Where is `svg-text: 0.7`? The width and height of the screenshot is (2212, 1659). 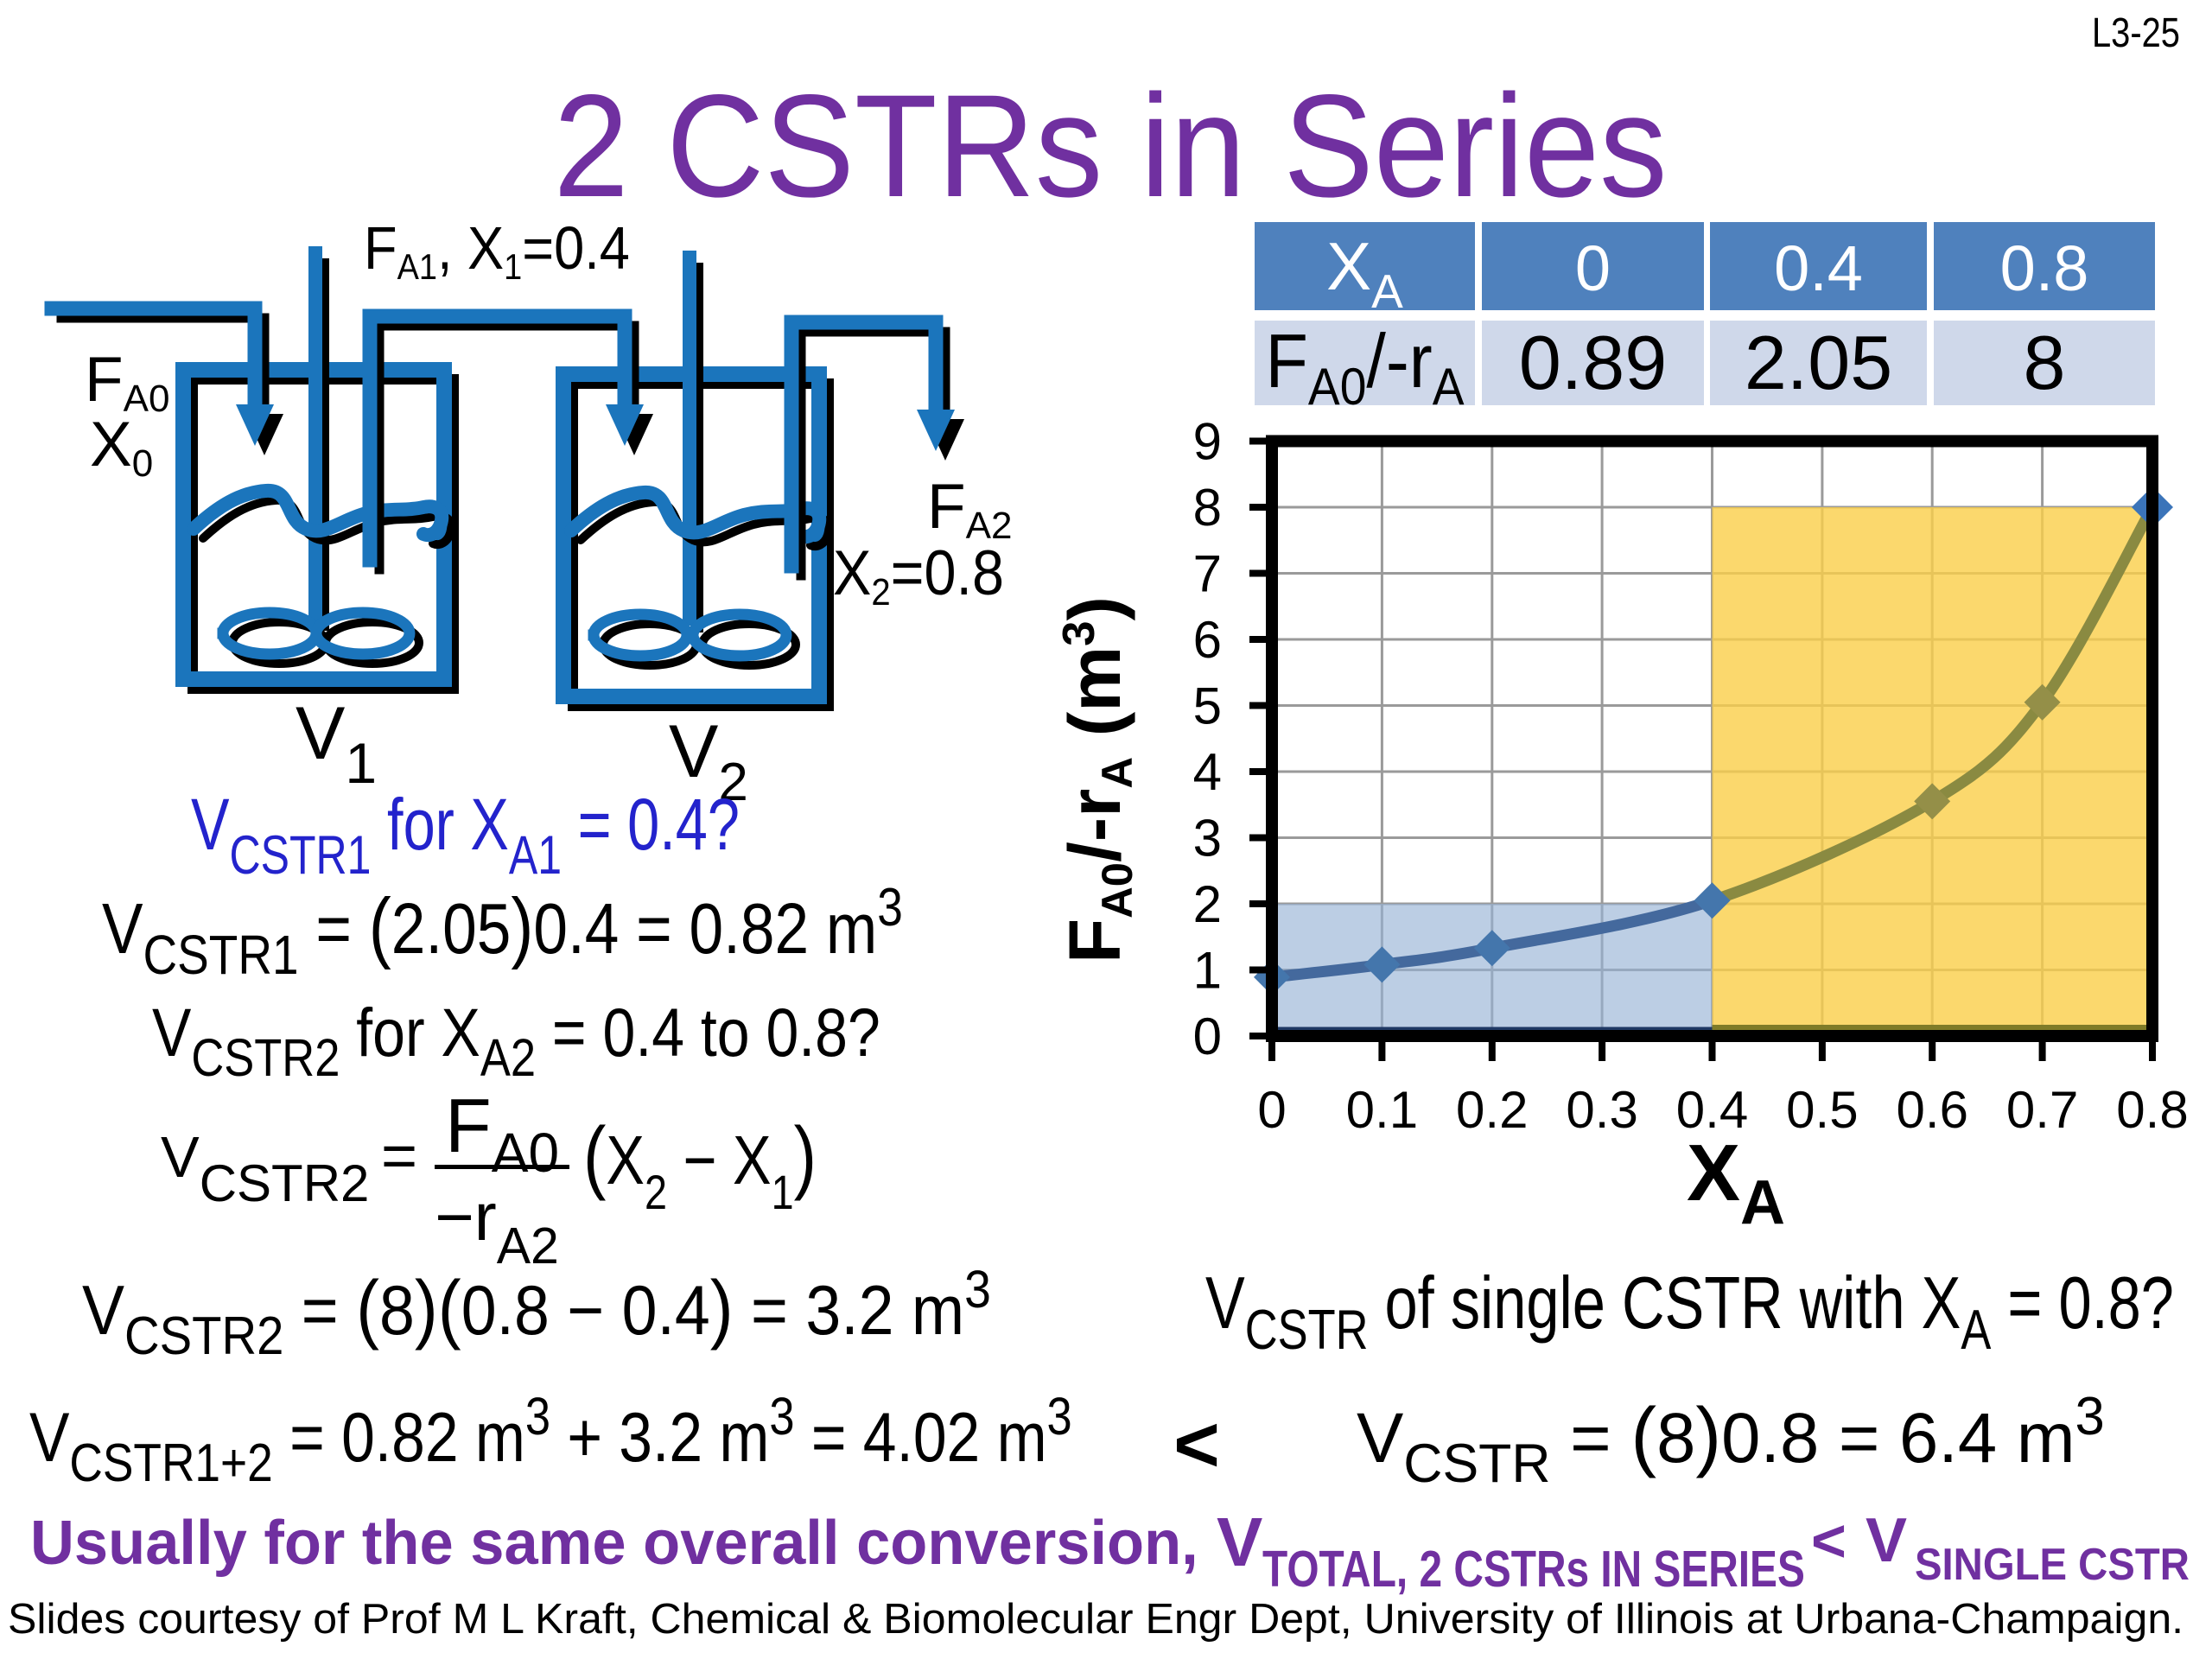
svg-text: 0.7 is located at coordinates (2042, 1110).